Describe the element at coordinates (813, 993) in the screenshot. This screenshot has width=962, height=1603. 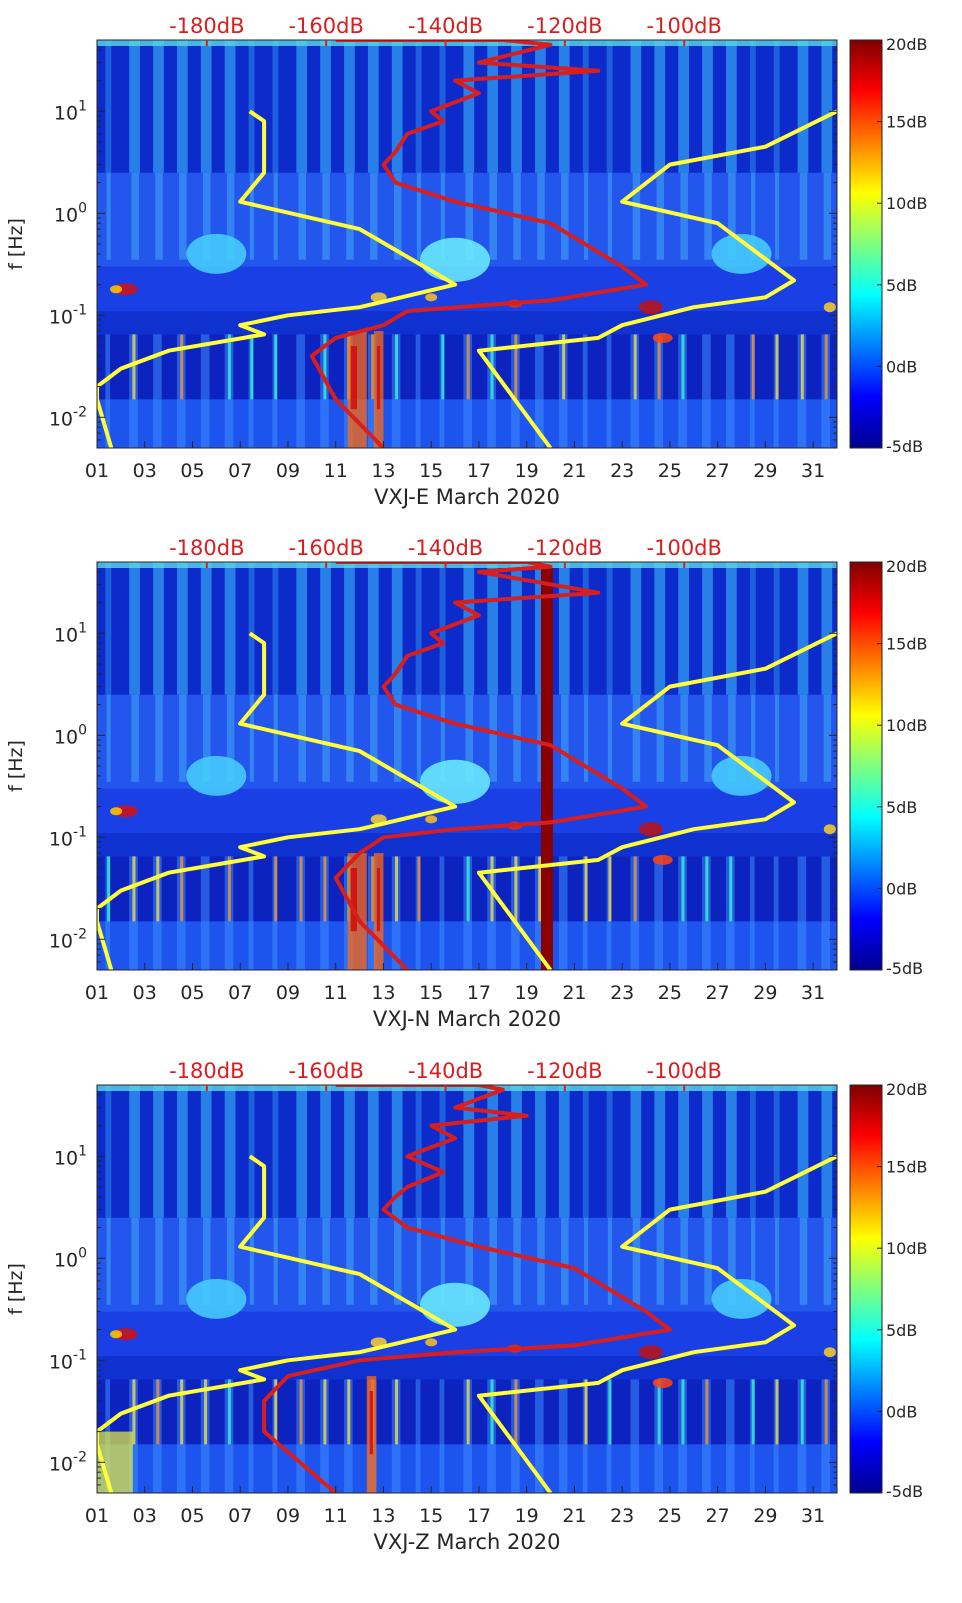
I see `x-tick-label: 31` at that location.